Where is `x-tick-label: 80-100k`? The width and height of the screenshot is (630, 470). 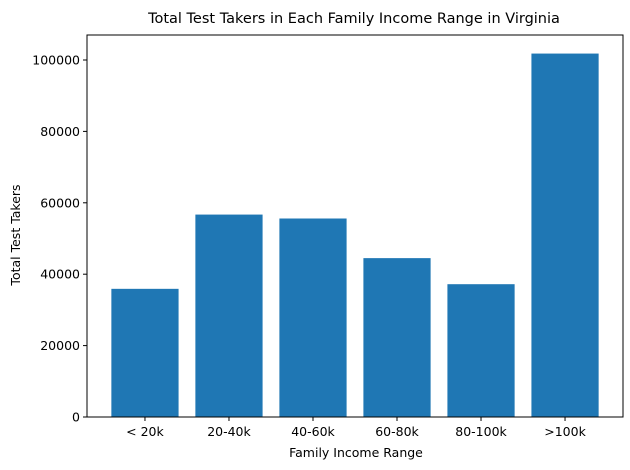
x-tick-label: 80-100k is located at coordinates (481, 431).